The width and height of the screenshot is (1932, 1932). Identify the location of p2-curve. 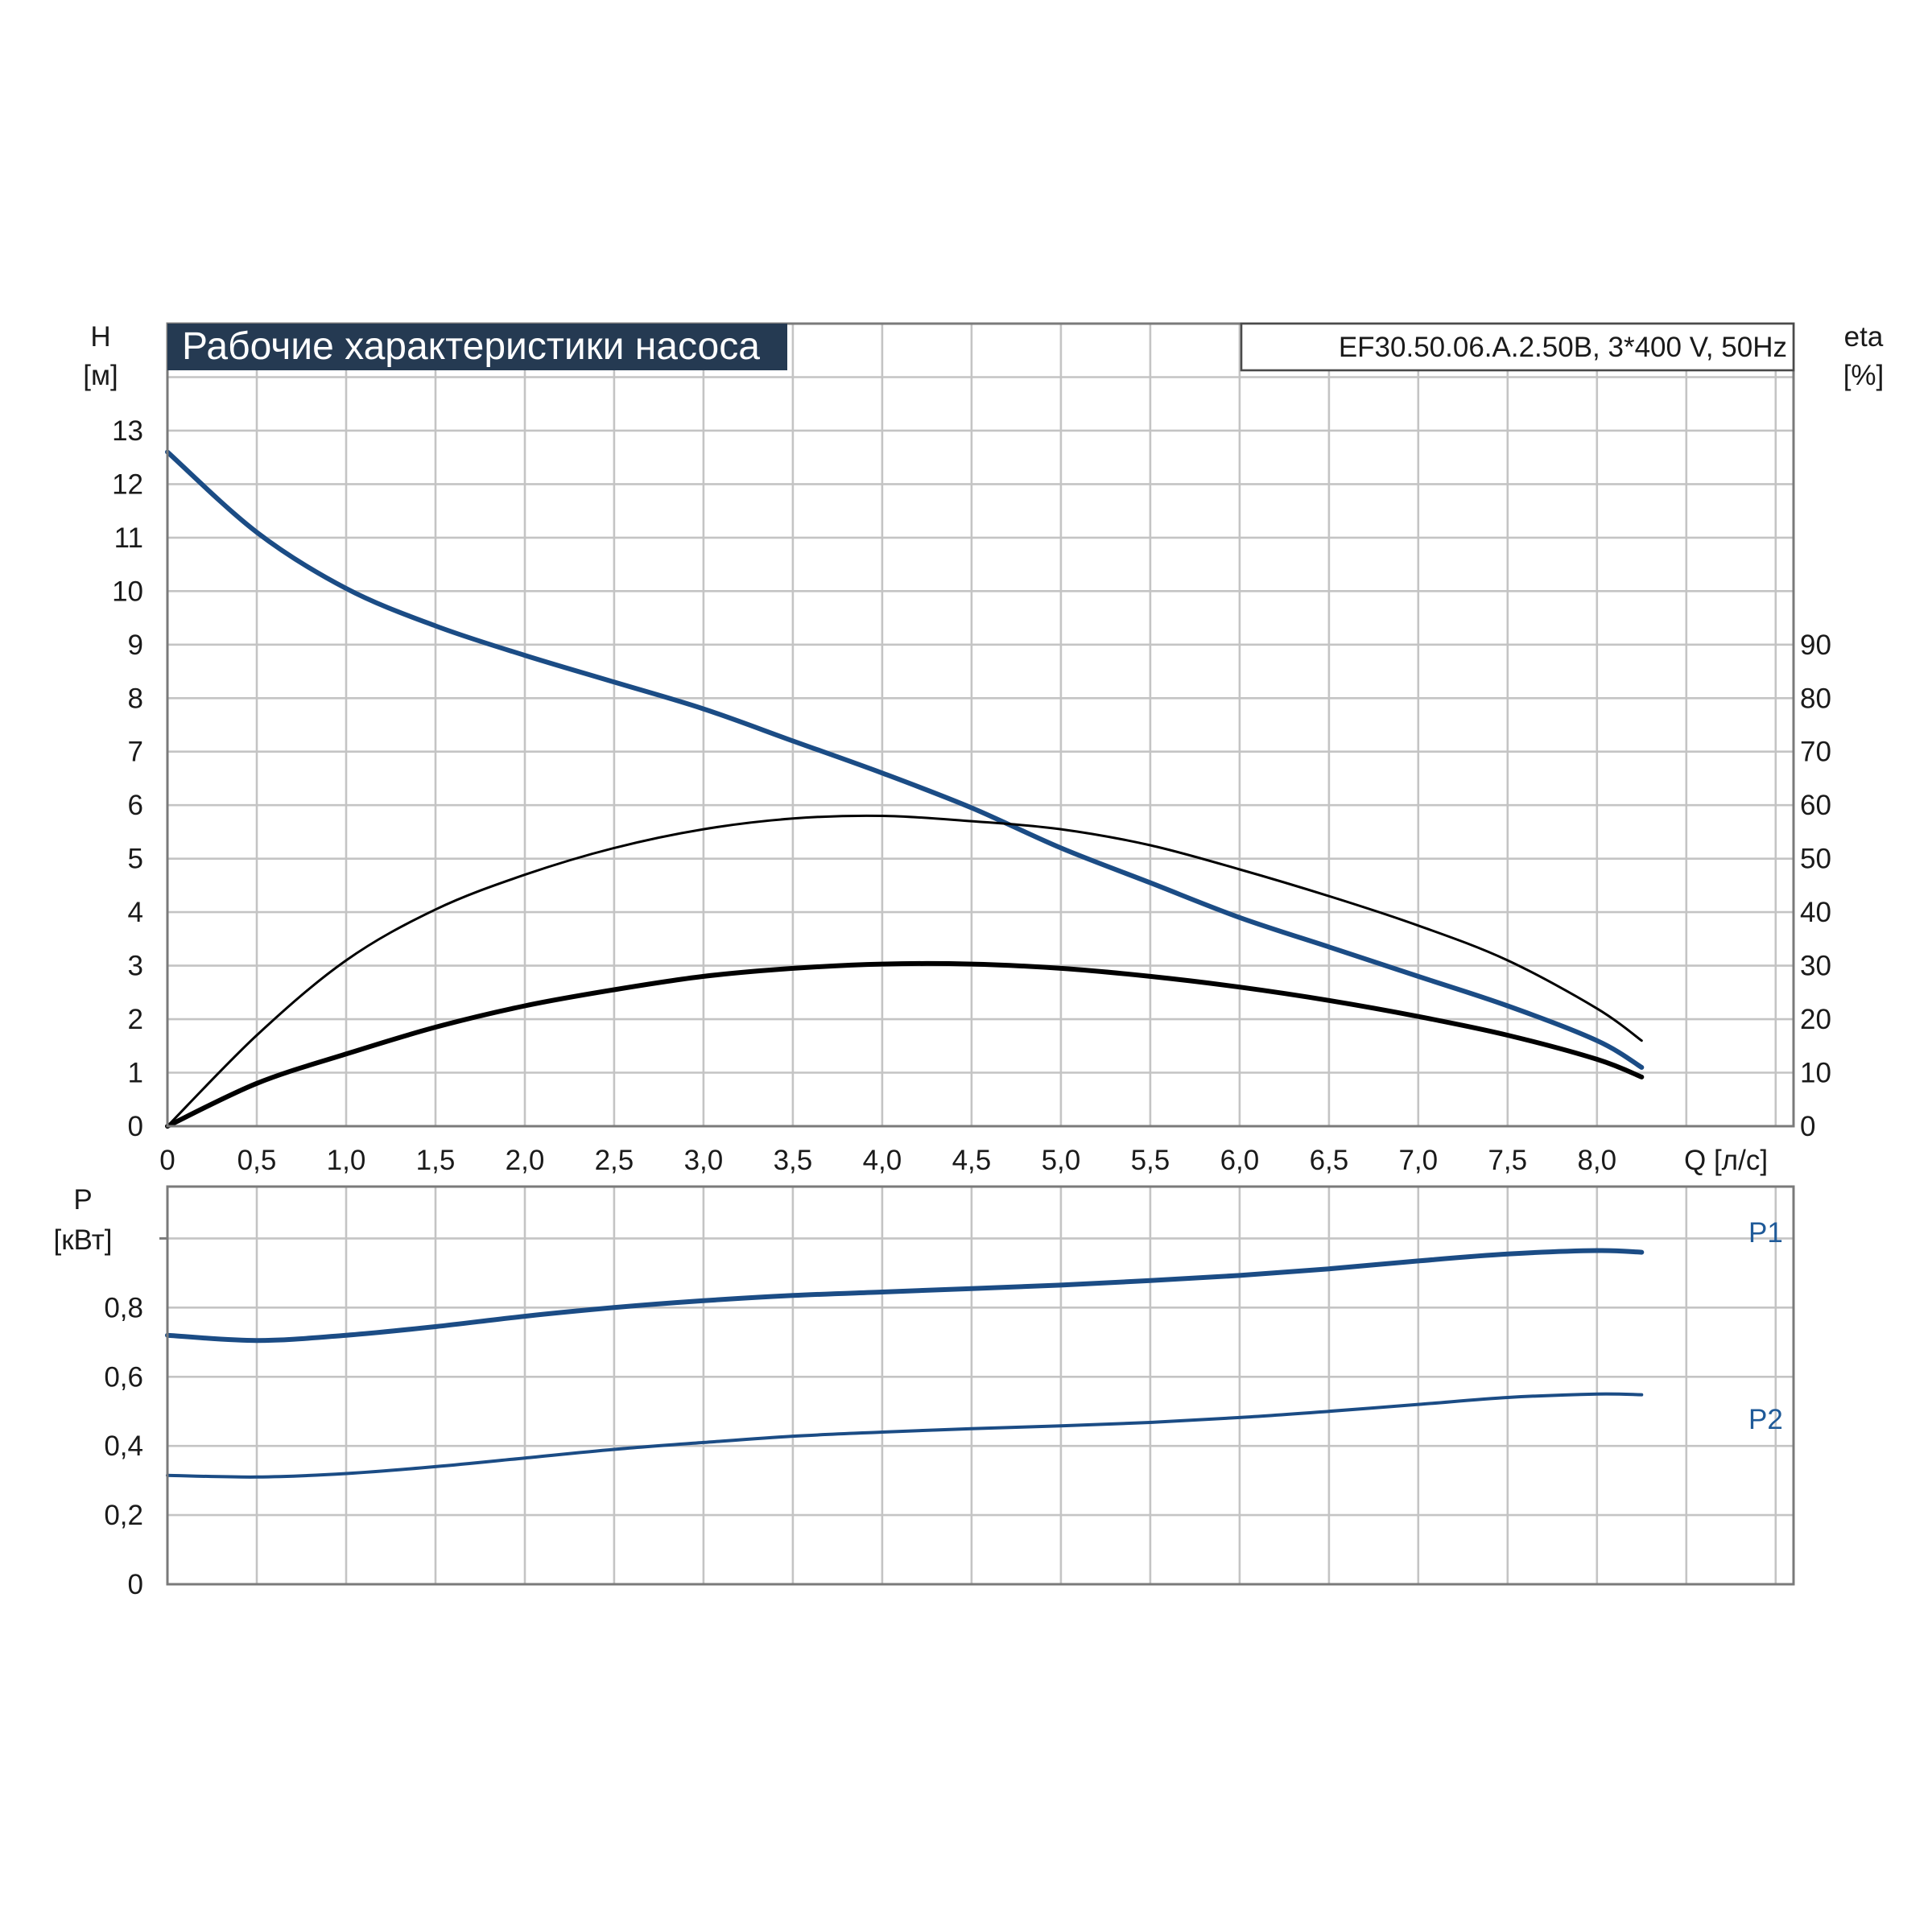
(905, 1435).